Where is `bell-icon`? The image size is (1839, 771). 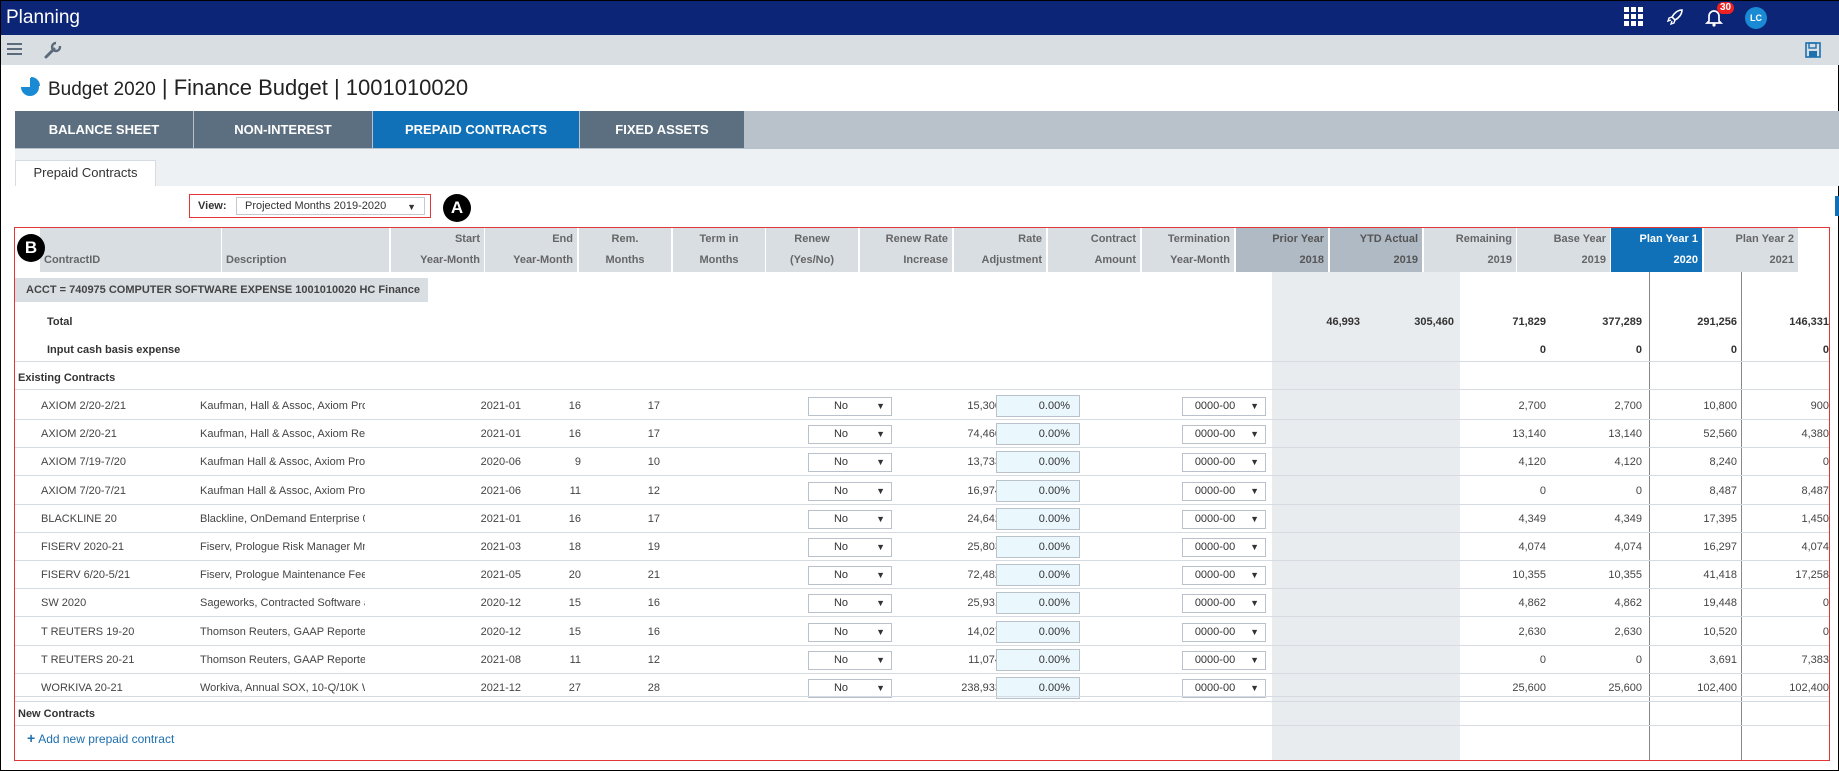
bell-icon is located at coordinates (1714, 17).